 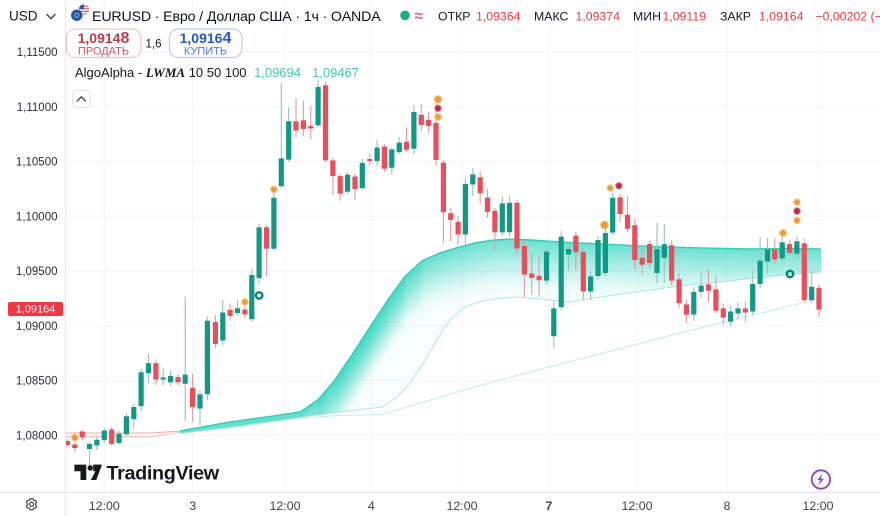 I want to click on svg-text: 1,08500, so click(x=37, y=382).